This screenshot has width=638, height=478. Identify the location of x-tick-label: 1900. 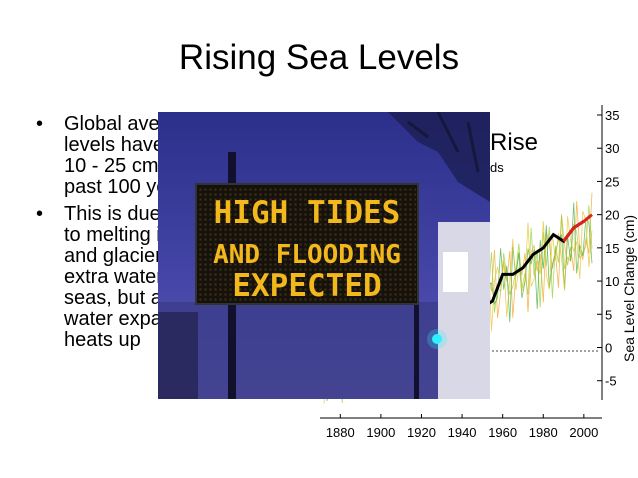
(380, 432).